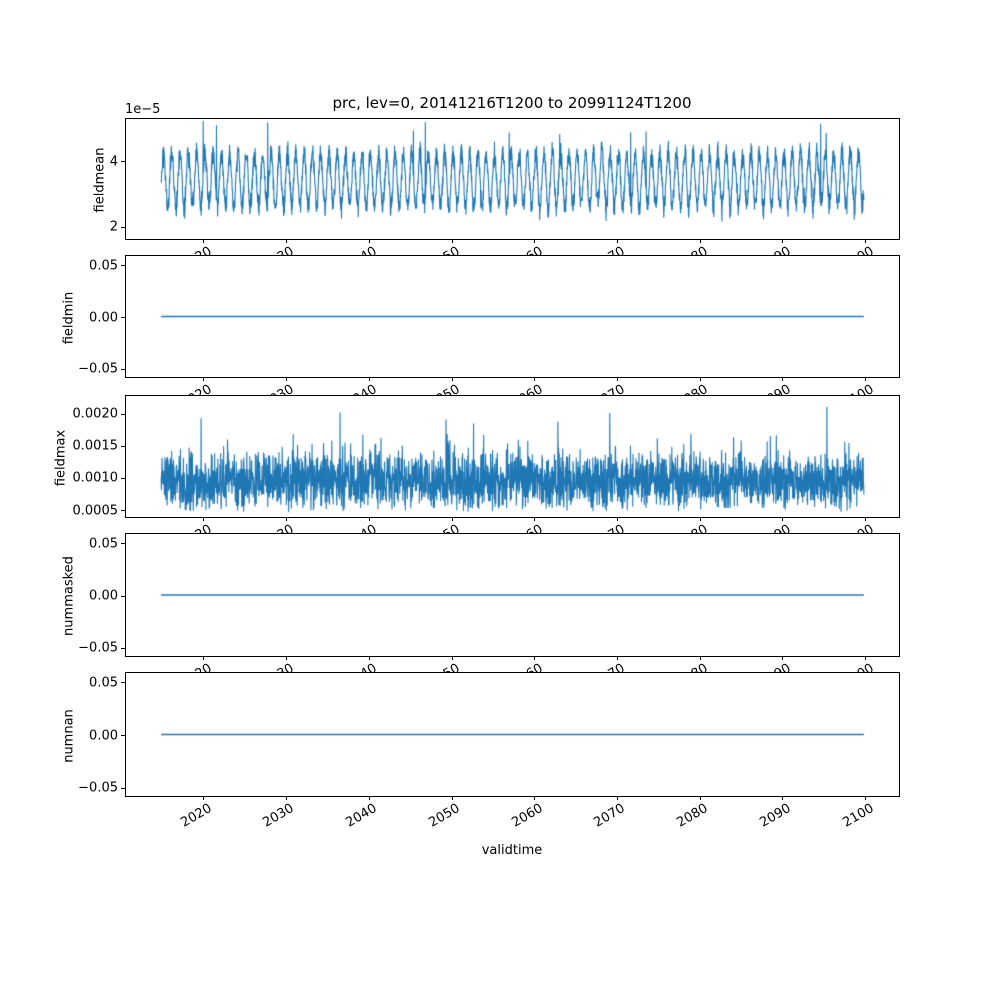 The height and width of the screenshot is (1000, 1000). What do you see at coordinates (95, 414) in the screenshot?
I see `y-tick-label: 0.0020` at bounding box center [95, 414].